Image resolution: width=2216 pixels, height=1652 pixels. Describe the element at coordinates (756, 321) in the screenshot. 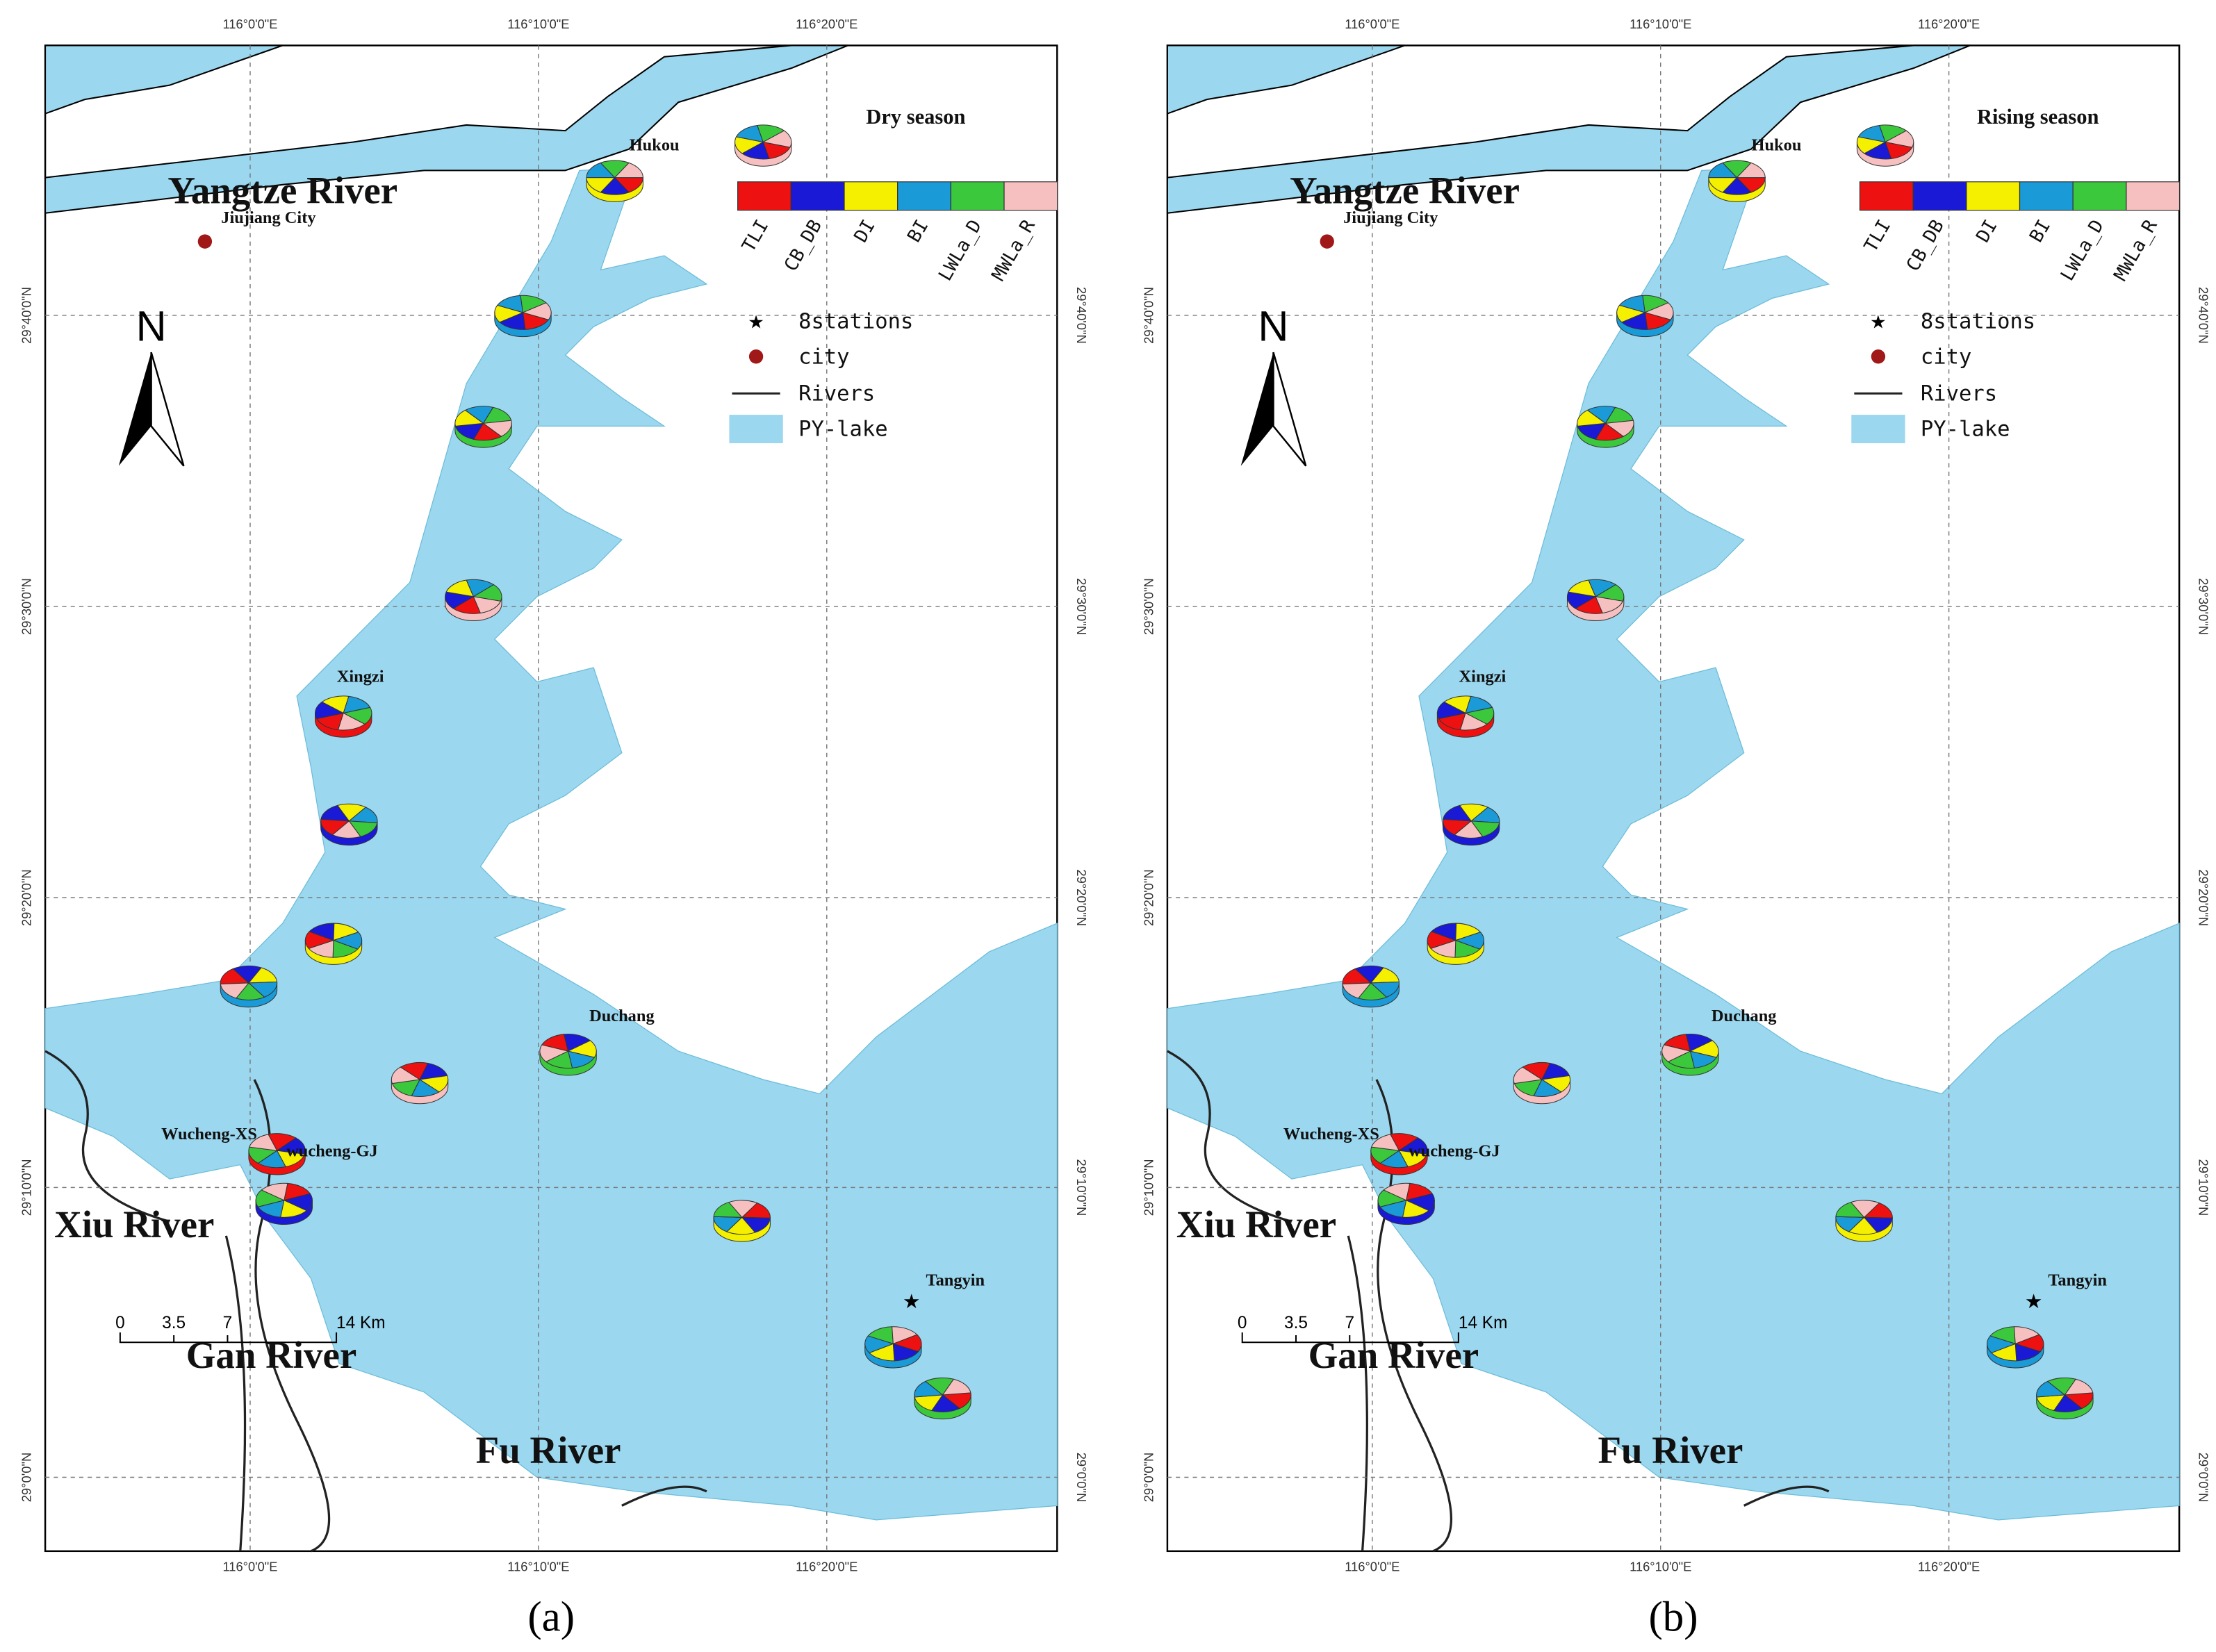

I see `legend-star: ★` at that location.